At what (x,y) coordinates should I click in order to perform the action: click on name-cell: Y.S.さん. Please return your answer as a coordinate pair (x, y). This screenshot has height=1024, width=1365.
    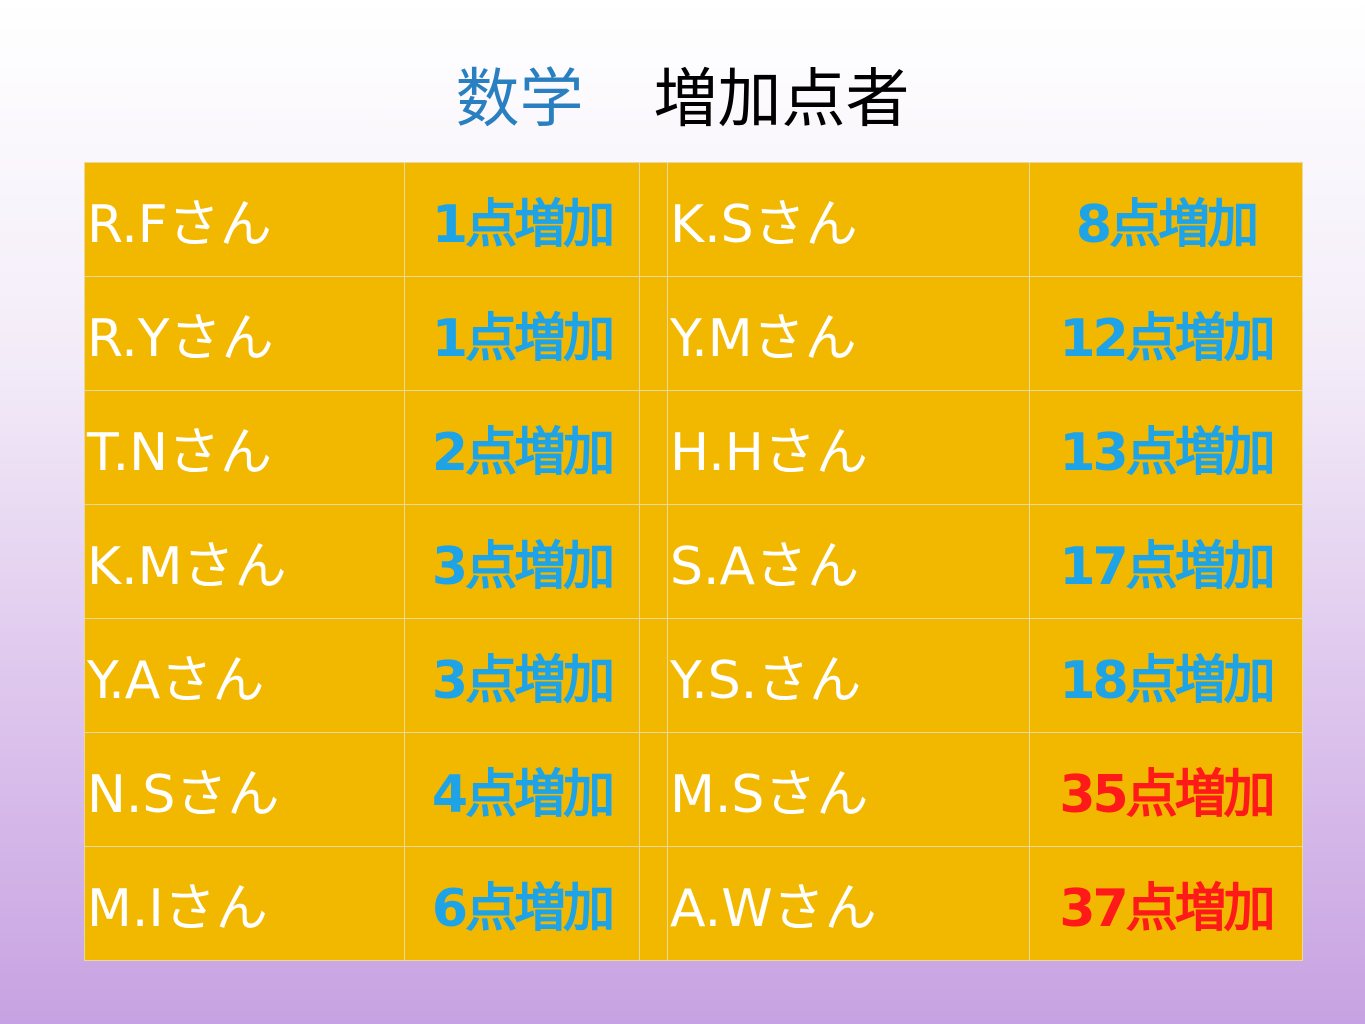
    Looking at the image, I should click on (848, 675).